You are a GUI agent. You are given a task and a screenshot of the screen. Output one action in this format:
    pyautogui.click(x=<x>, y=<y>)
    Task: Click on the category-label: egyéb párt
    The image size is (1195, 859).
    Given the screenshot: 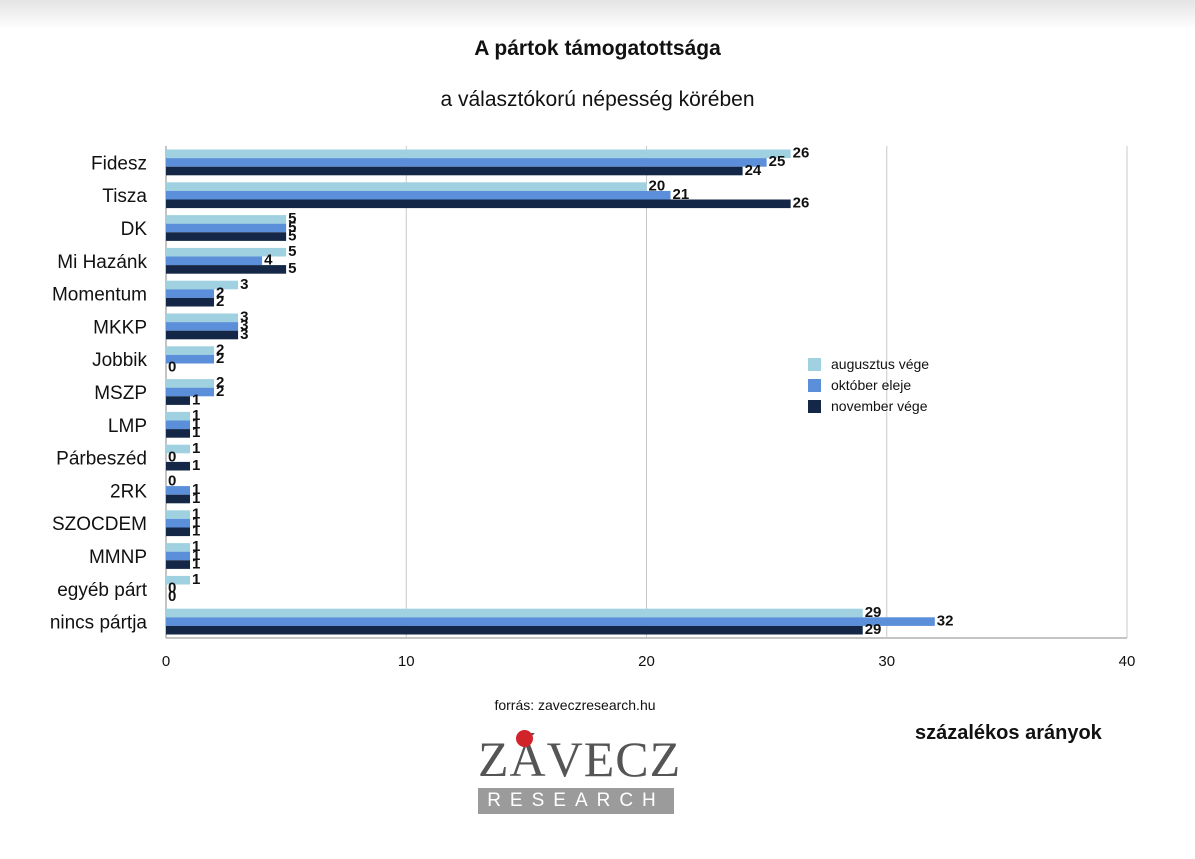 What is the action you would take?
    pyautogui.click(x=102, y=590)
    